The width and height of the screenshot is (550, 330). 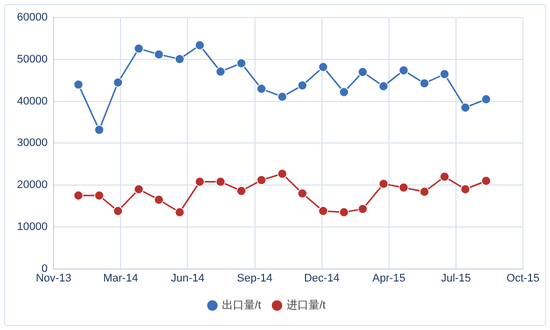 I want to click on y-tick-label: 50000, so click(x=32, y=60).